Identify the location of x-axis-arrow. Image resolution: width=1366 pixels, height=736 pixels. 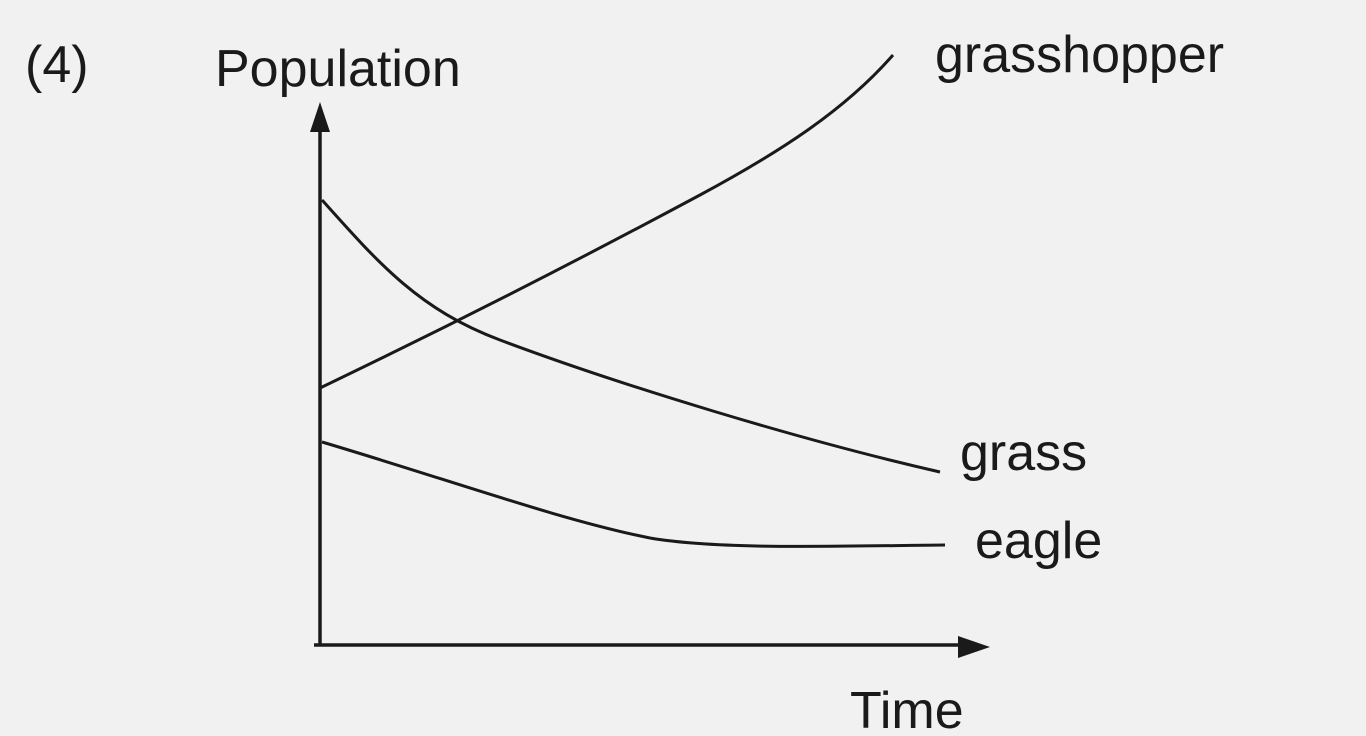
(974, 647).